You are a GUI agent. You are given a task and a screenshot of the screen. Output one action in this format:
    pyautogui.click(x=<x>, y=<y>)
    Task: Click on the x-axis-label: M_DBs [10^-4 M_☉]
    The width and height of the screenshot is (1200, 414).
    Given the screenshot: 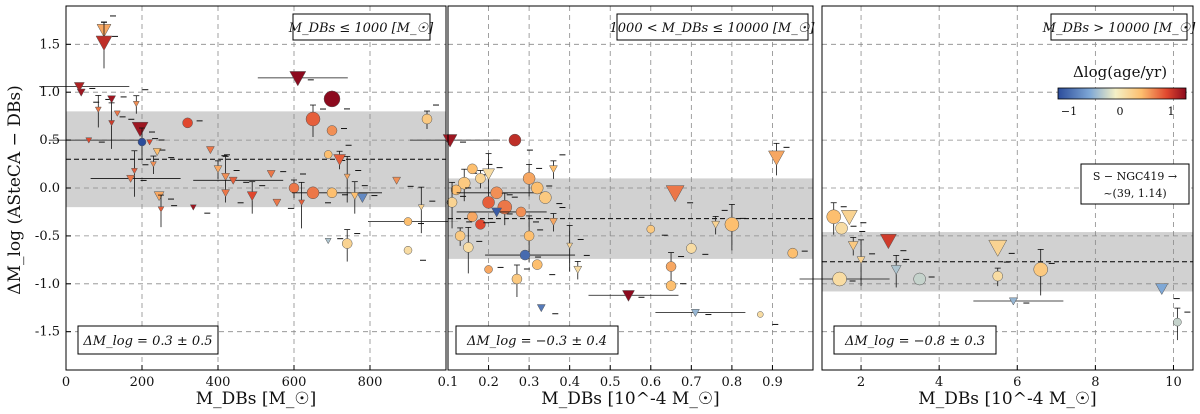 What is the action you would take?
    pyautogui.click(x=630, y=399)
    